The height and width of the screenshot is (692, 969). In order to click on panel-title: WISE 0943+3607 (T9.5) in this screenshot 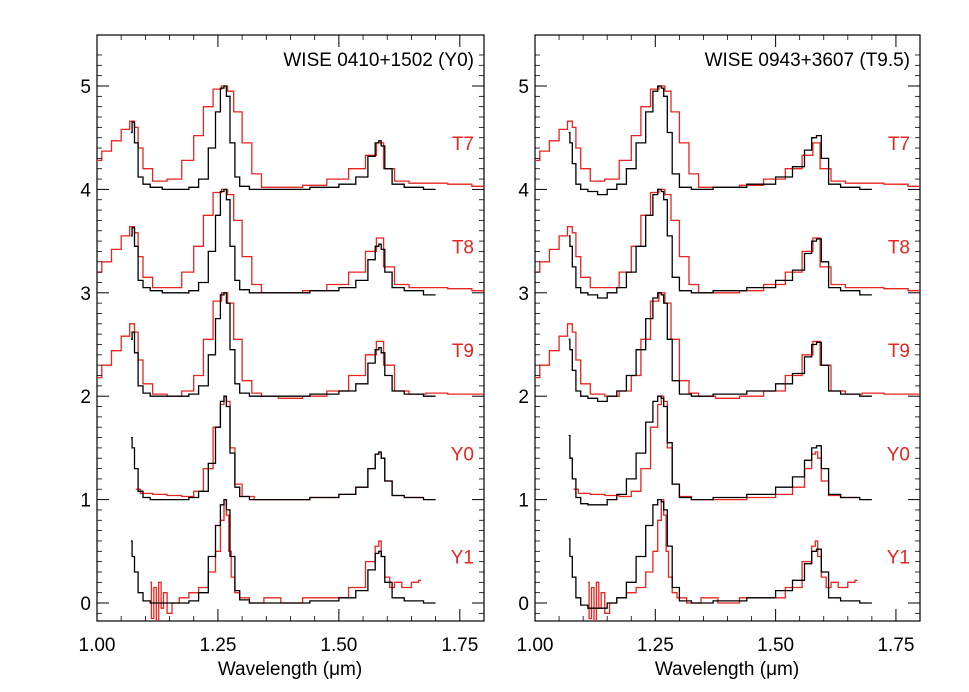, I will do `click(807, 60)`.